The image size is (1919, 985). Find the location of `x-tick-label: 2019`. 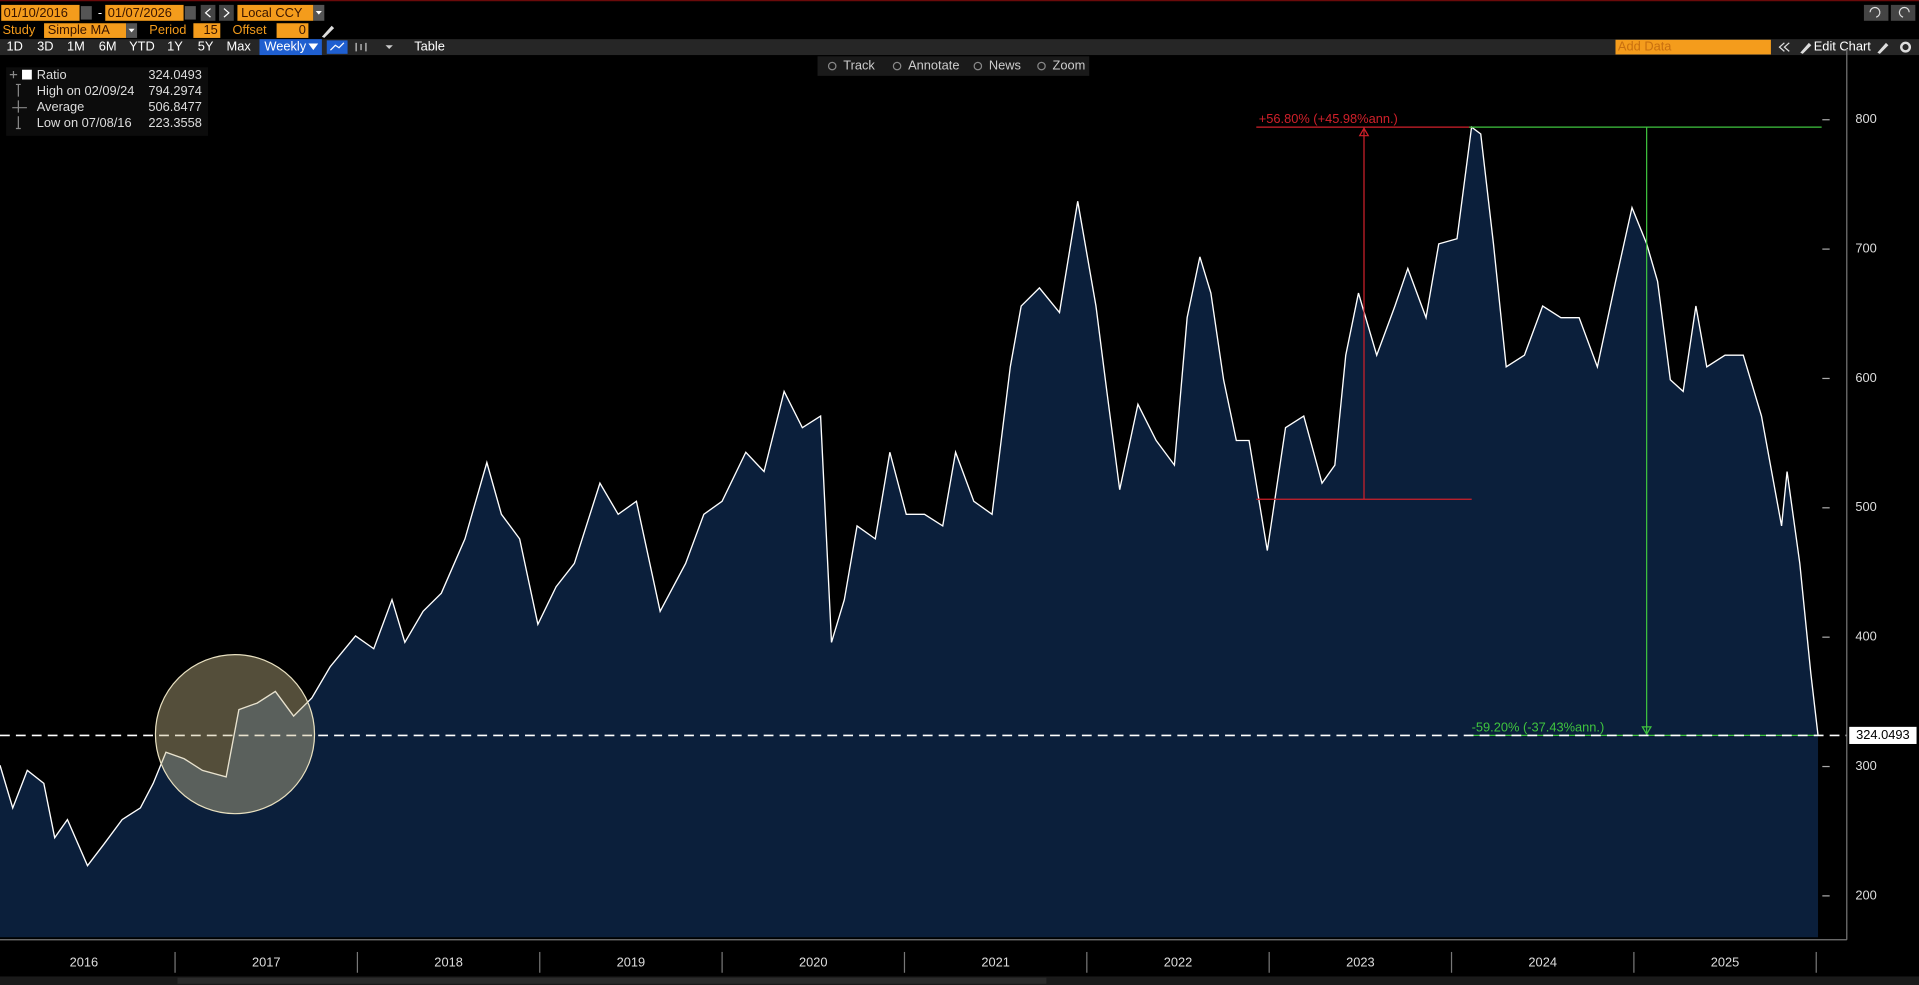

x-tick-label: 2019 is located at coordinates (631, 961).